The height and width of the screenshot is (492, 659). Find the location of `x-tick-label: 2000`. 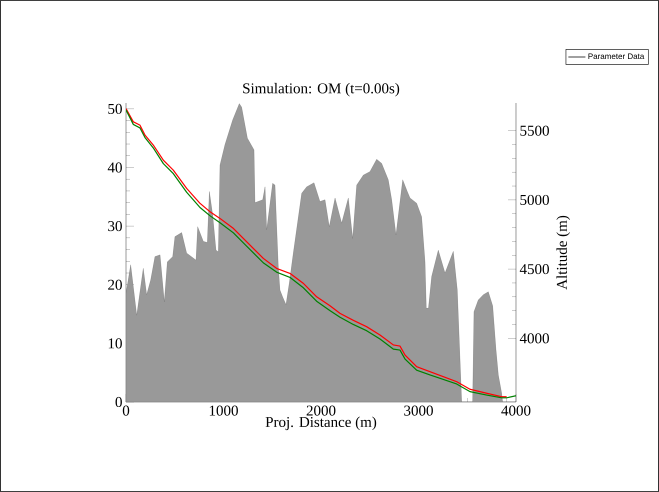

x-tick-label: 2000 is located at coordinates (321, 411).